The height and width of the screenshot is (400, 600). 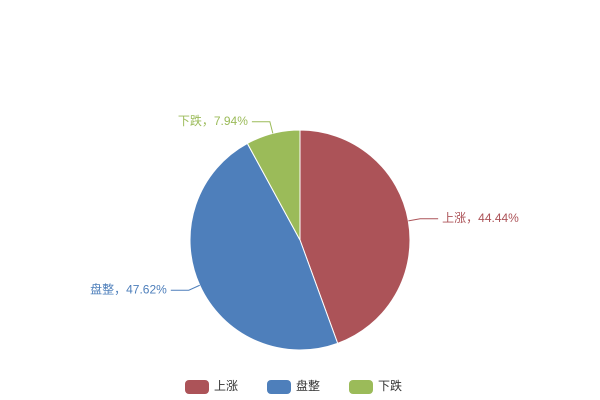 I want to click on pie-slice, so click(x=273, y=185).